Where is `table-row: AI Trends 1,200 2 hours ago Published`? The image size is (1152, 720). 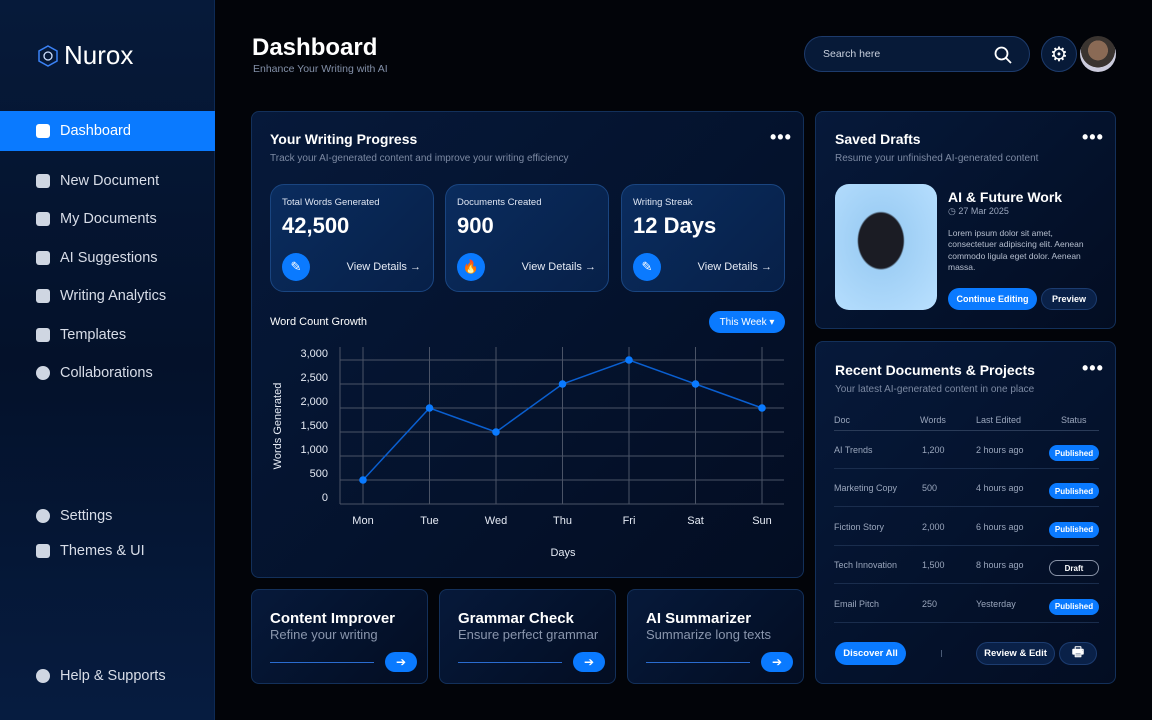 table-row: AI Trends 1,200 2 hours ago Published is located at coordinates (966, 450).